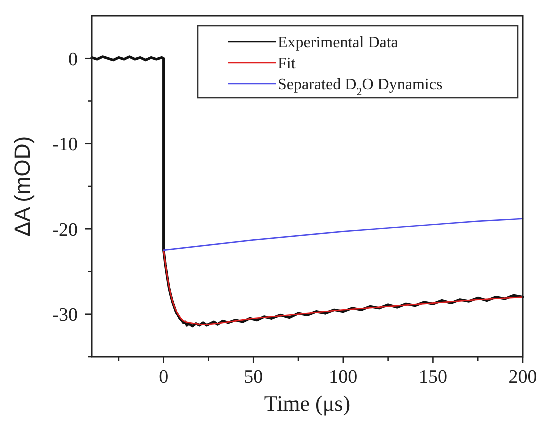 This screenshot has width=545, height=423. I want to click on x-tick-label: 50, so click(254, 377).